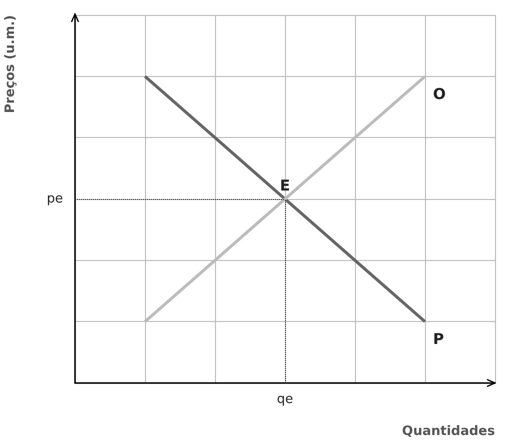  I want to click on series-label: P, so click(438, 339).